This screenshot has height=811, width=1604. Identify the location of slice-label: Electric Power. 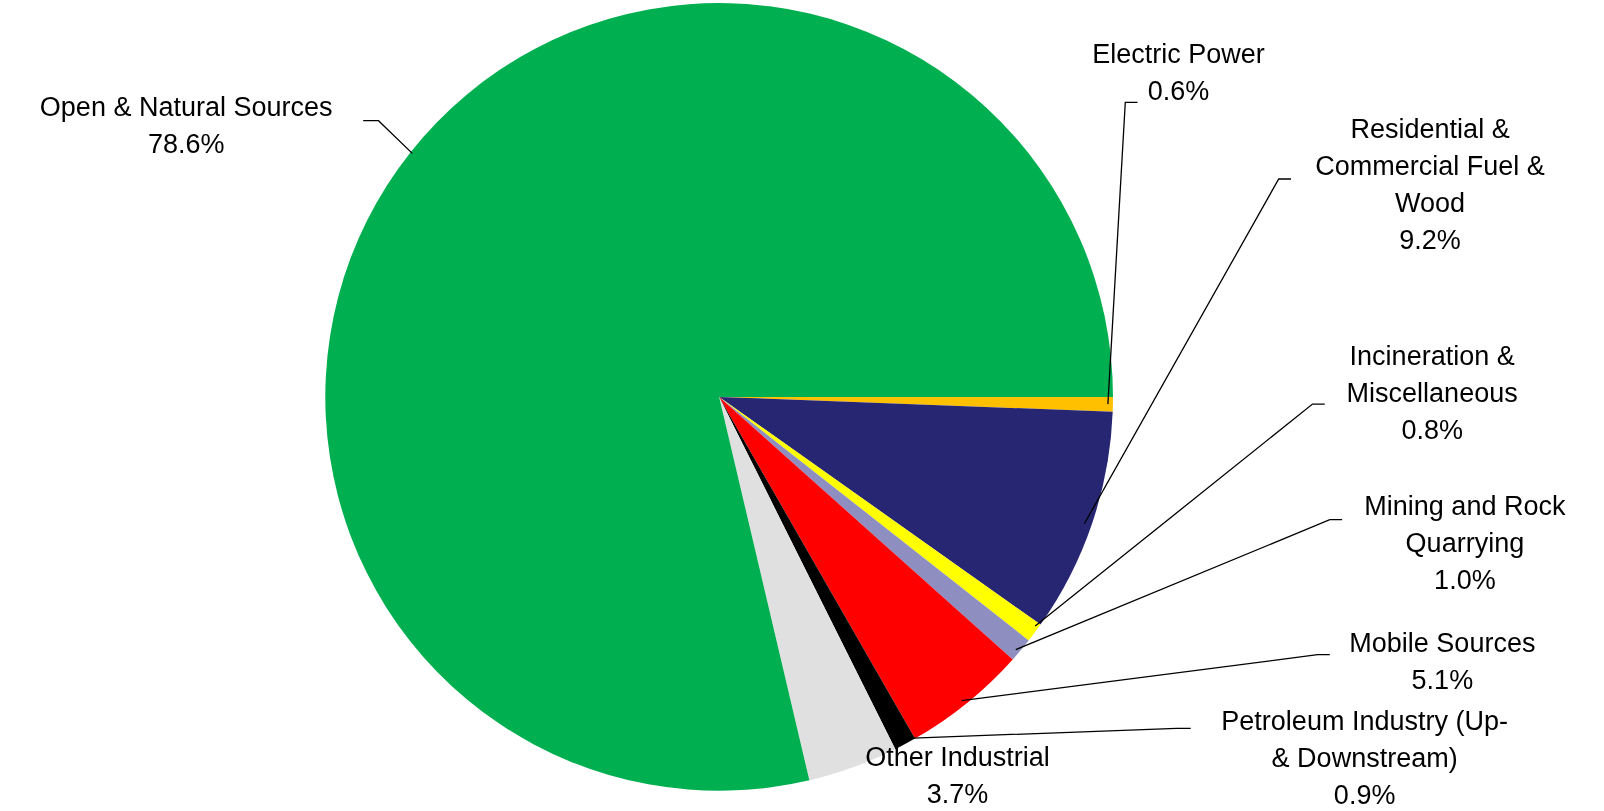
(1178, 53).